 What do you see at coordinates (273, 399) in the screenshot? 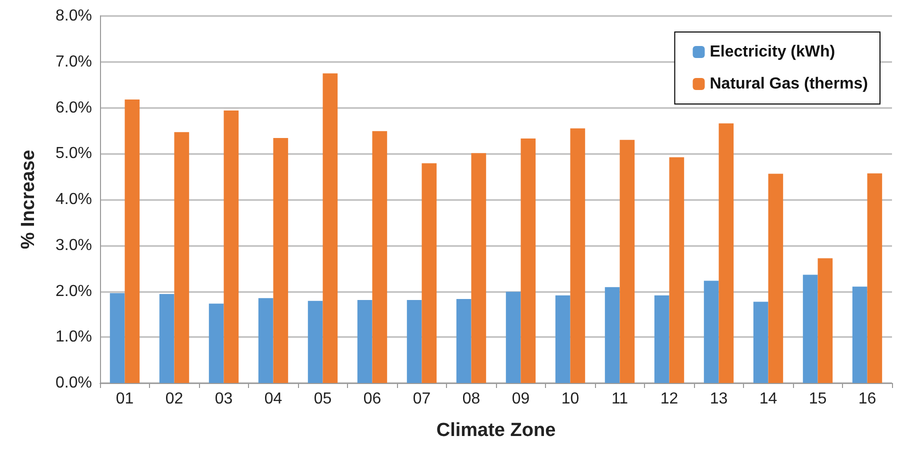
I see `x-tick-label: 04` at bounding box center [273, 399].